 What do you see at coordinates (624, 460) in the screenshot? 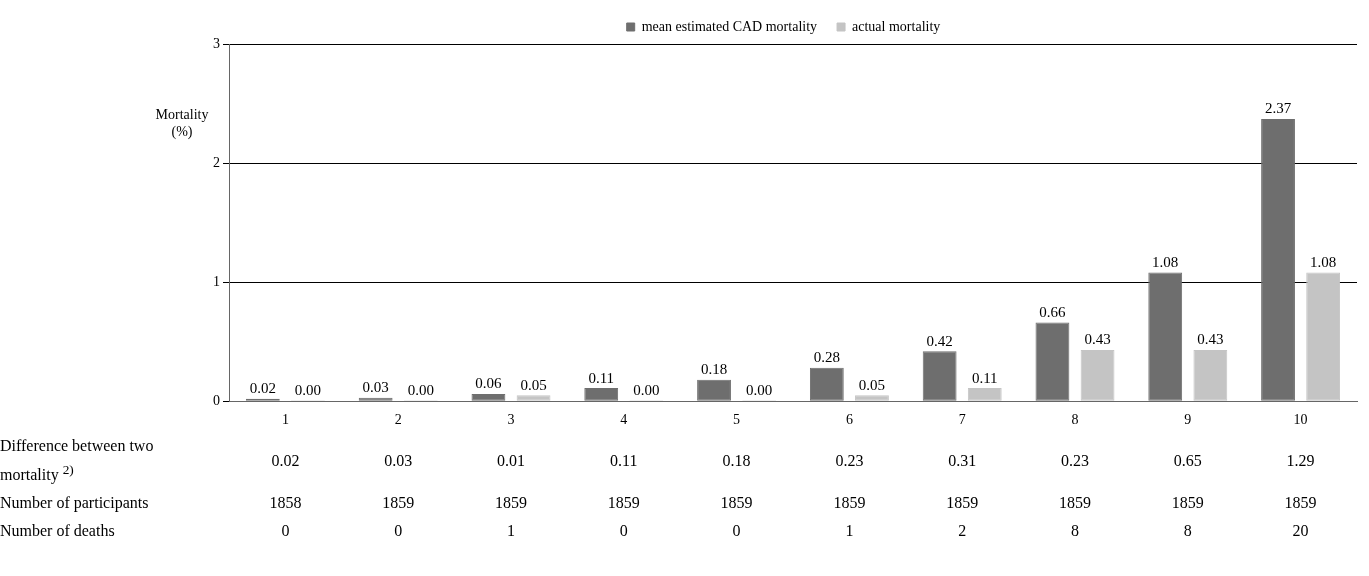
I see `text: 0.11` at bounding box center [624, 460].